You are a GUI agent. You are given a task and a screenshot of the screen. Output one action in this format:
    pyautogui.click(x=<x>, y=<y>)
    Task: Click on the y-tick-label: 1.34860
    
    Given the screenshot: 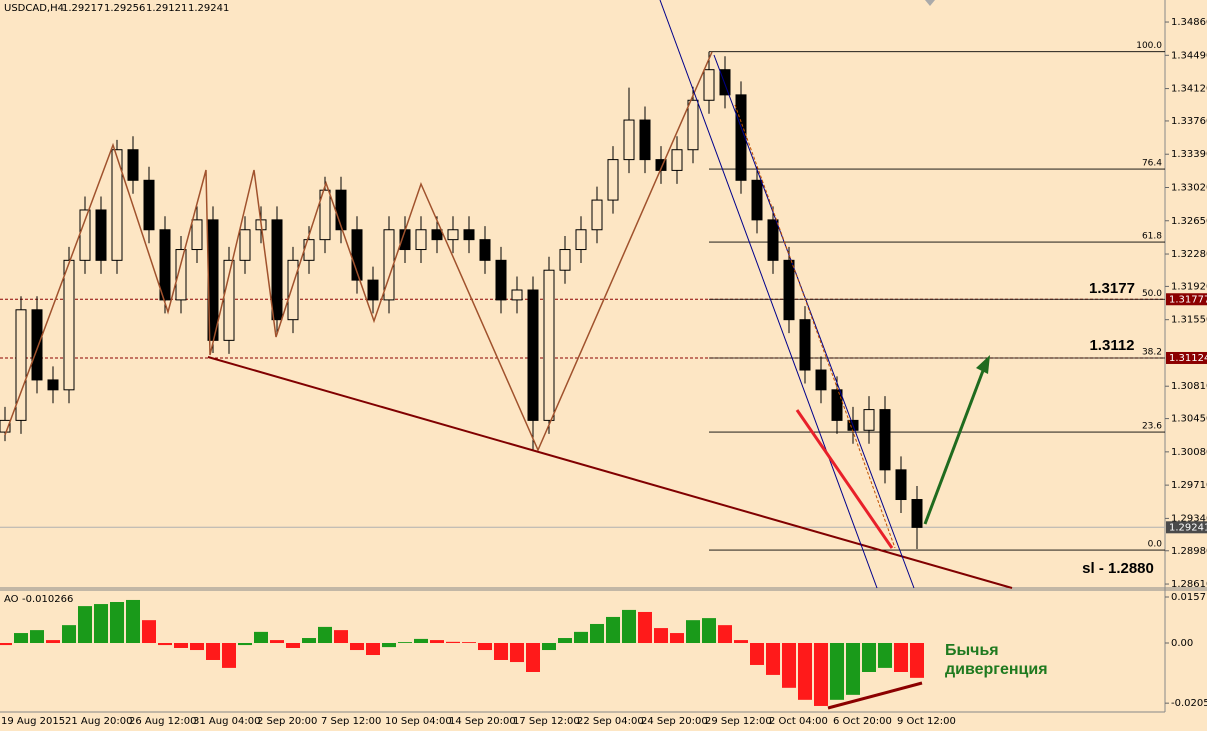 What is the action you would take?
    pyautogui.click(x=1189, y=22)
    